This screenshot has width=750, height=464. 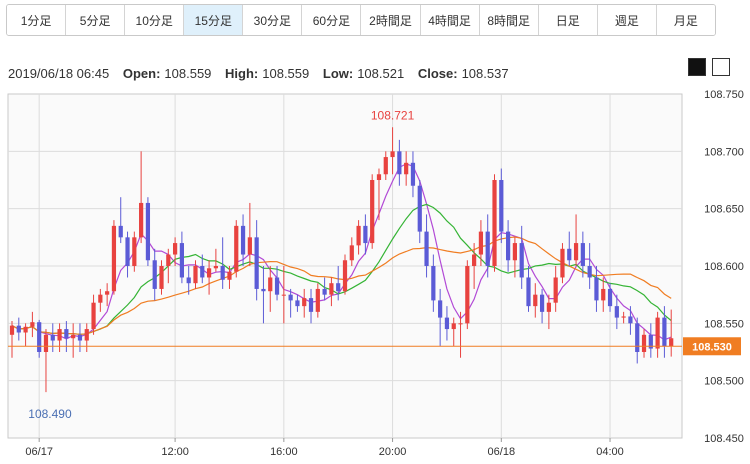 What do you see at coordinates (155, 20) in the screenshot?
I see `tab-2: 10分足` at bounding box center [155, 20].